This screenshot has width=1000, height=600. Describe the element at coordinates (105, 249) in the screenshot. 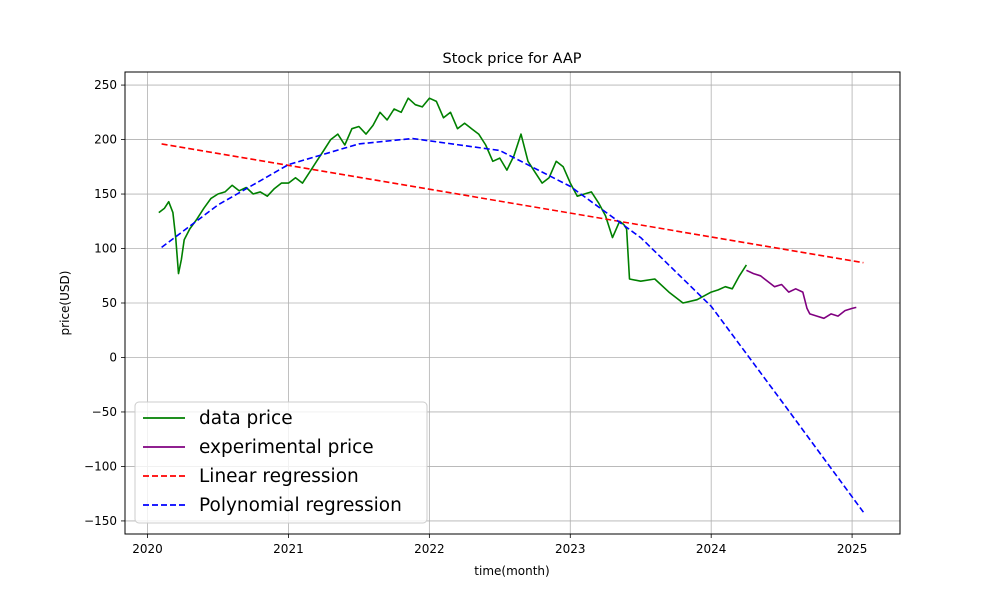

I see `y-tick-label: 100` at that location.